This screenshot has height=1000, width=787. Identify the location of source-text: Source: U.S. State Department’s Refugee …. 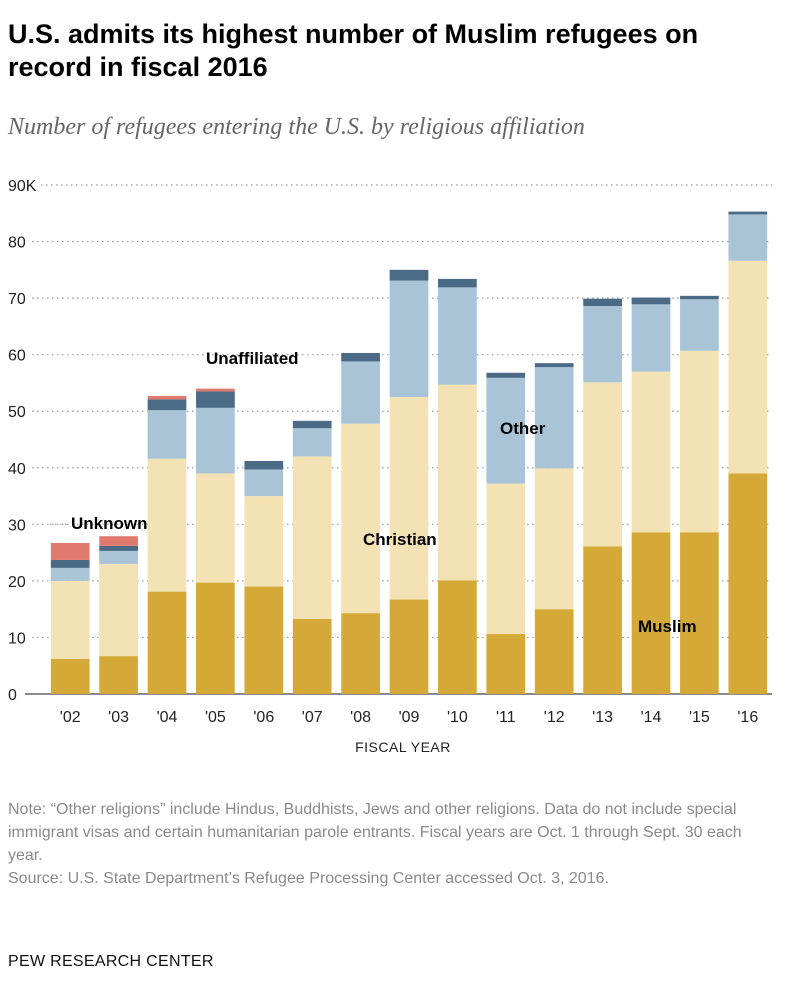
(308, 878).